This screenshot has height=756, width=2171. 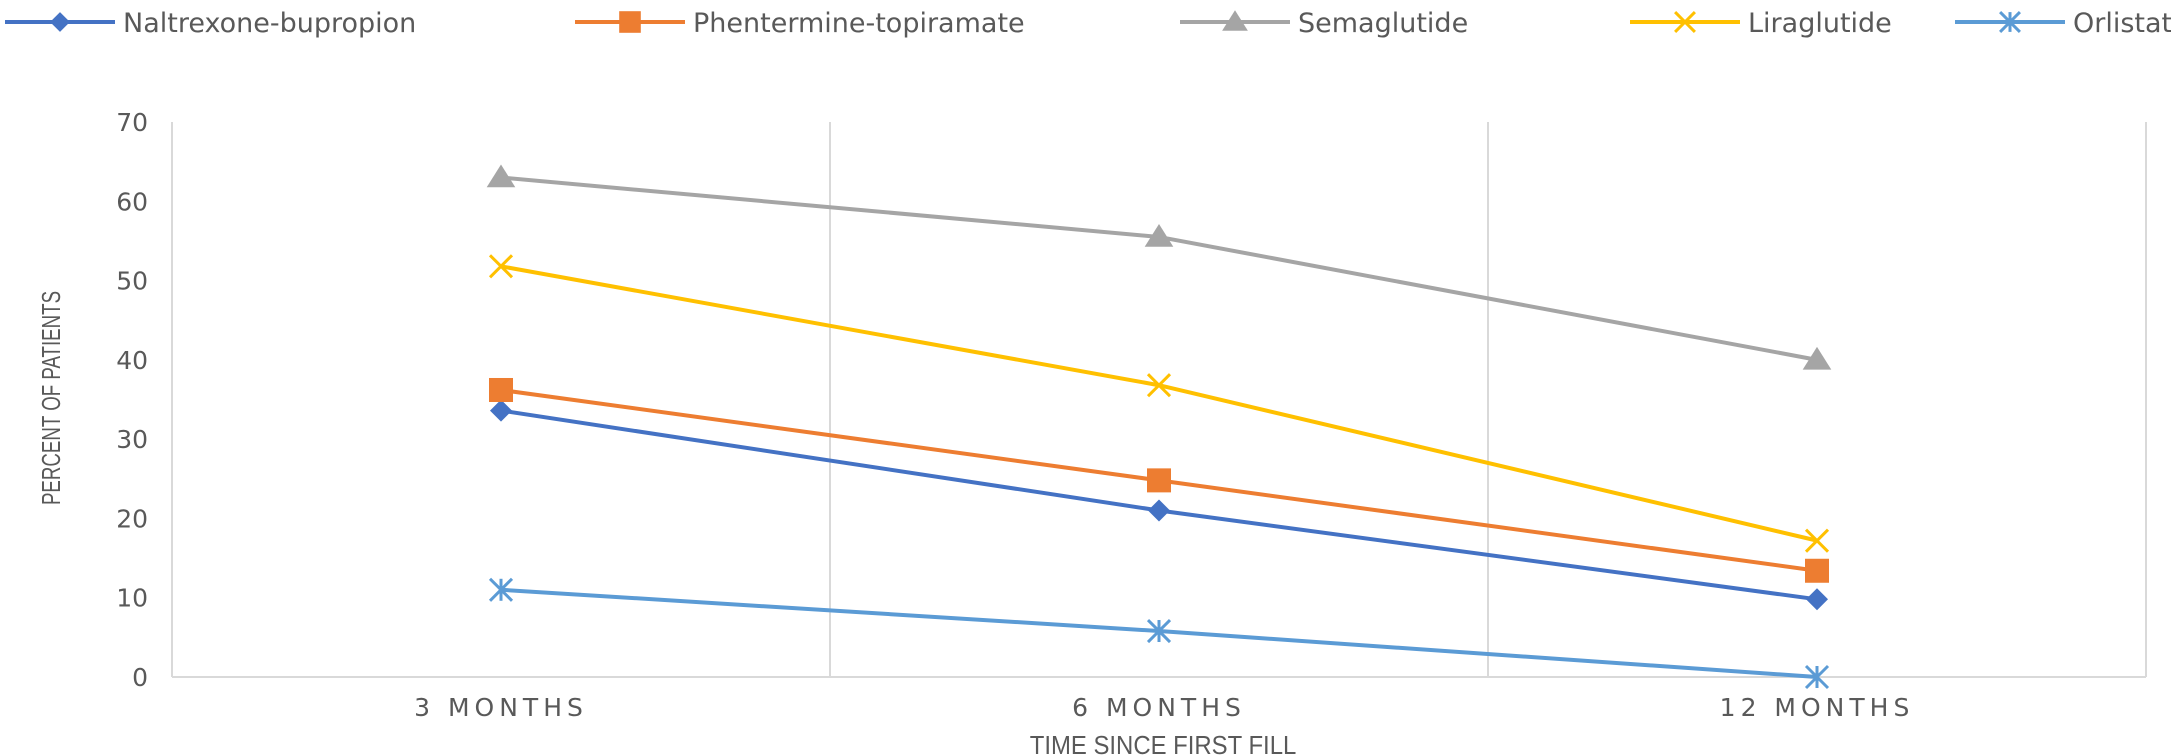 I want to click on x-tick-label: 12 MONTHS, so click(x=1817, y=707).